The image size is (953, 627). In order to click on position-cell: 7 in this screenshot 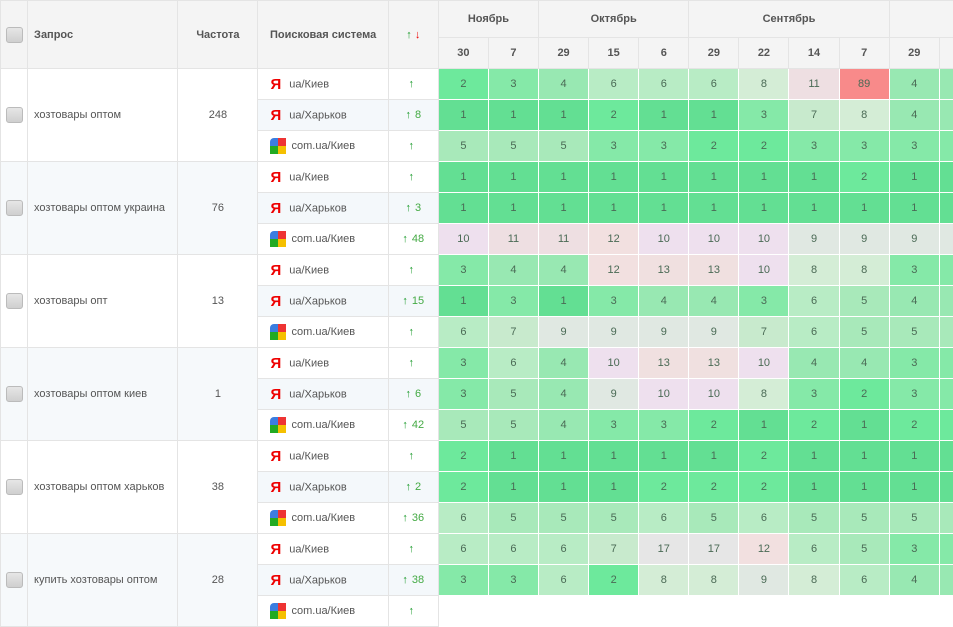, I will do `click(764, 332)`.